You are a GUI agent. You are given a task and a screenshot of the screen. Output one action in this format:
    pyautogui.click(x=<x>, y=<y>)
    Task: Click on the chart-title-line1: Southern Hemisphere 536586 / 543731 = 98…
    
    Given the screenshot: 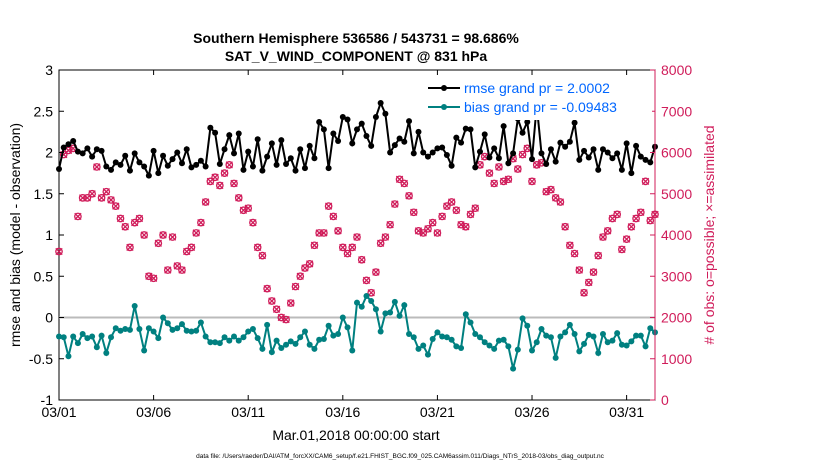 What is the action you would take?
    pyautogui.click(x=356, y=38)
    